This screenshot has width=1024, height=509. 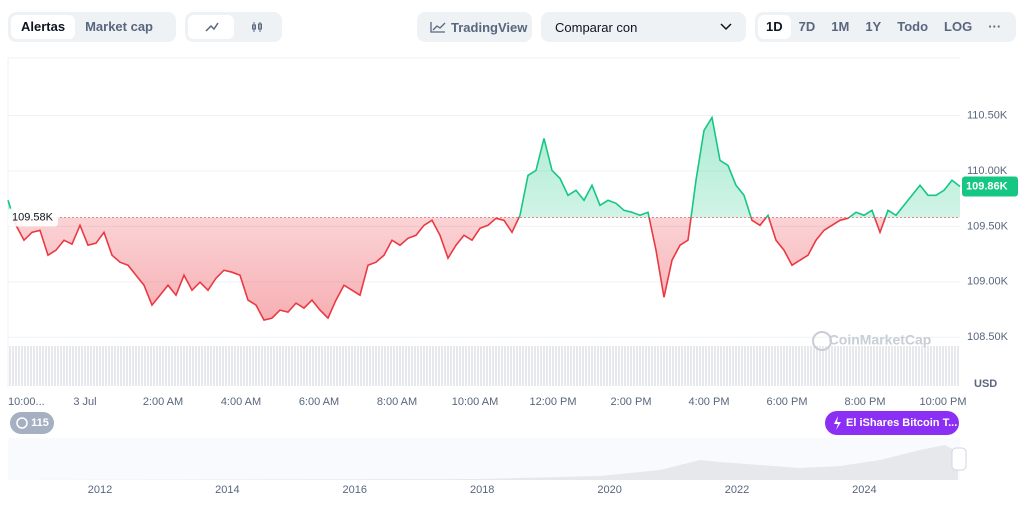 I want to click on year-label: 2024, so click(x=864, y=490).